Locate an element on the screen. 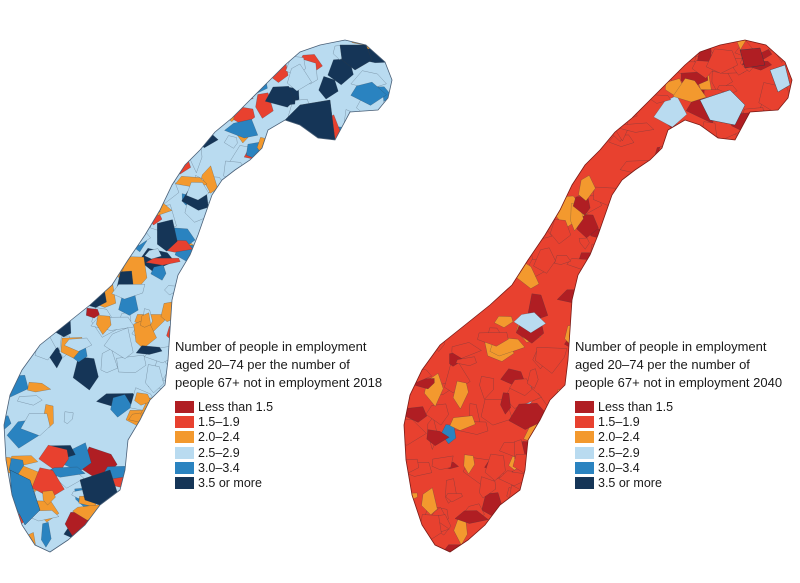  legend-label: 1.5–1.9 is located at coordinates (619, 422).